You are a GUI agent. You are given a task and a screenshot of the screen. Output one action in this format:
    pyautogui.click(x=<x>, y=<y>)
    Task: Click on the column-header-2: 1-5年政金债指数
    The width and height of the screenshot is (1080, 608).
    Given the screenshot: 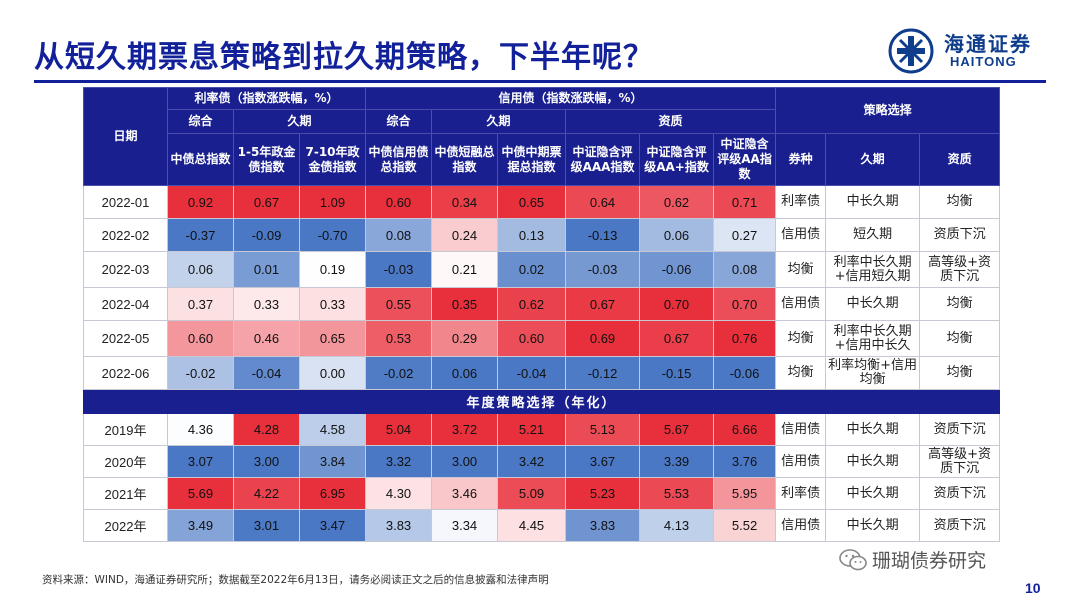 What is the action you would take?
    pyautogui.click(x=266, y=159)
    